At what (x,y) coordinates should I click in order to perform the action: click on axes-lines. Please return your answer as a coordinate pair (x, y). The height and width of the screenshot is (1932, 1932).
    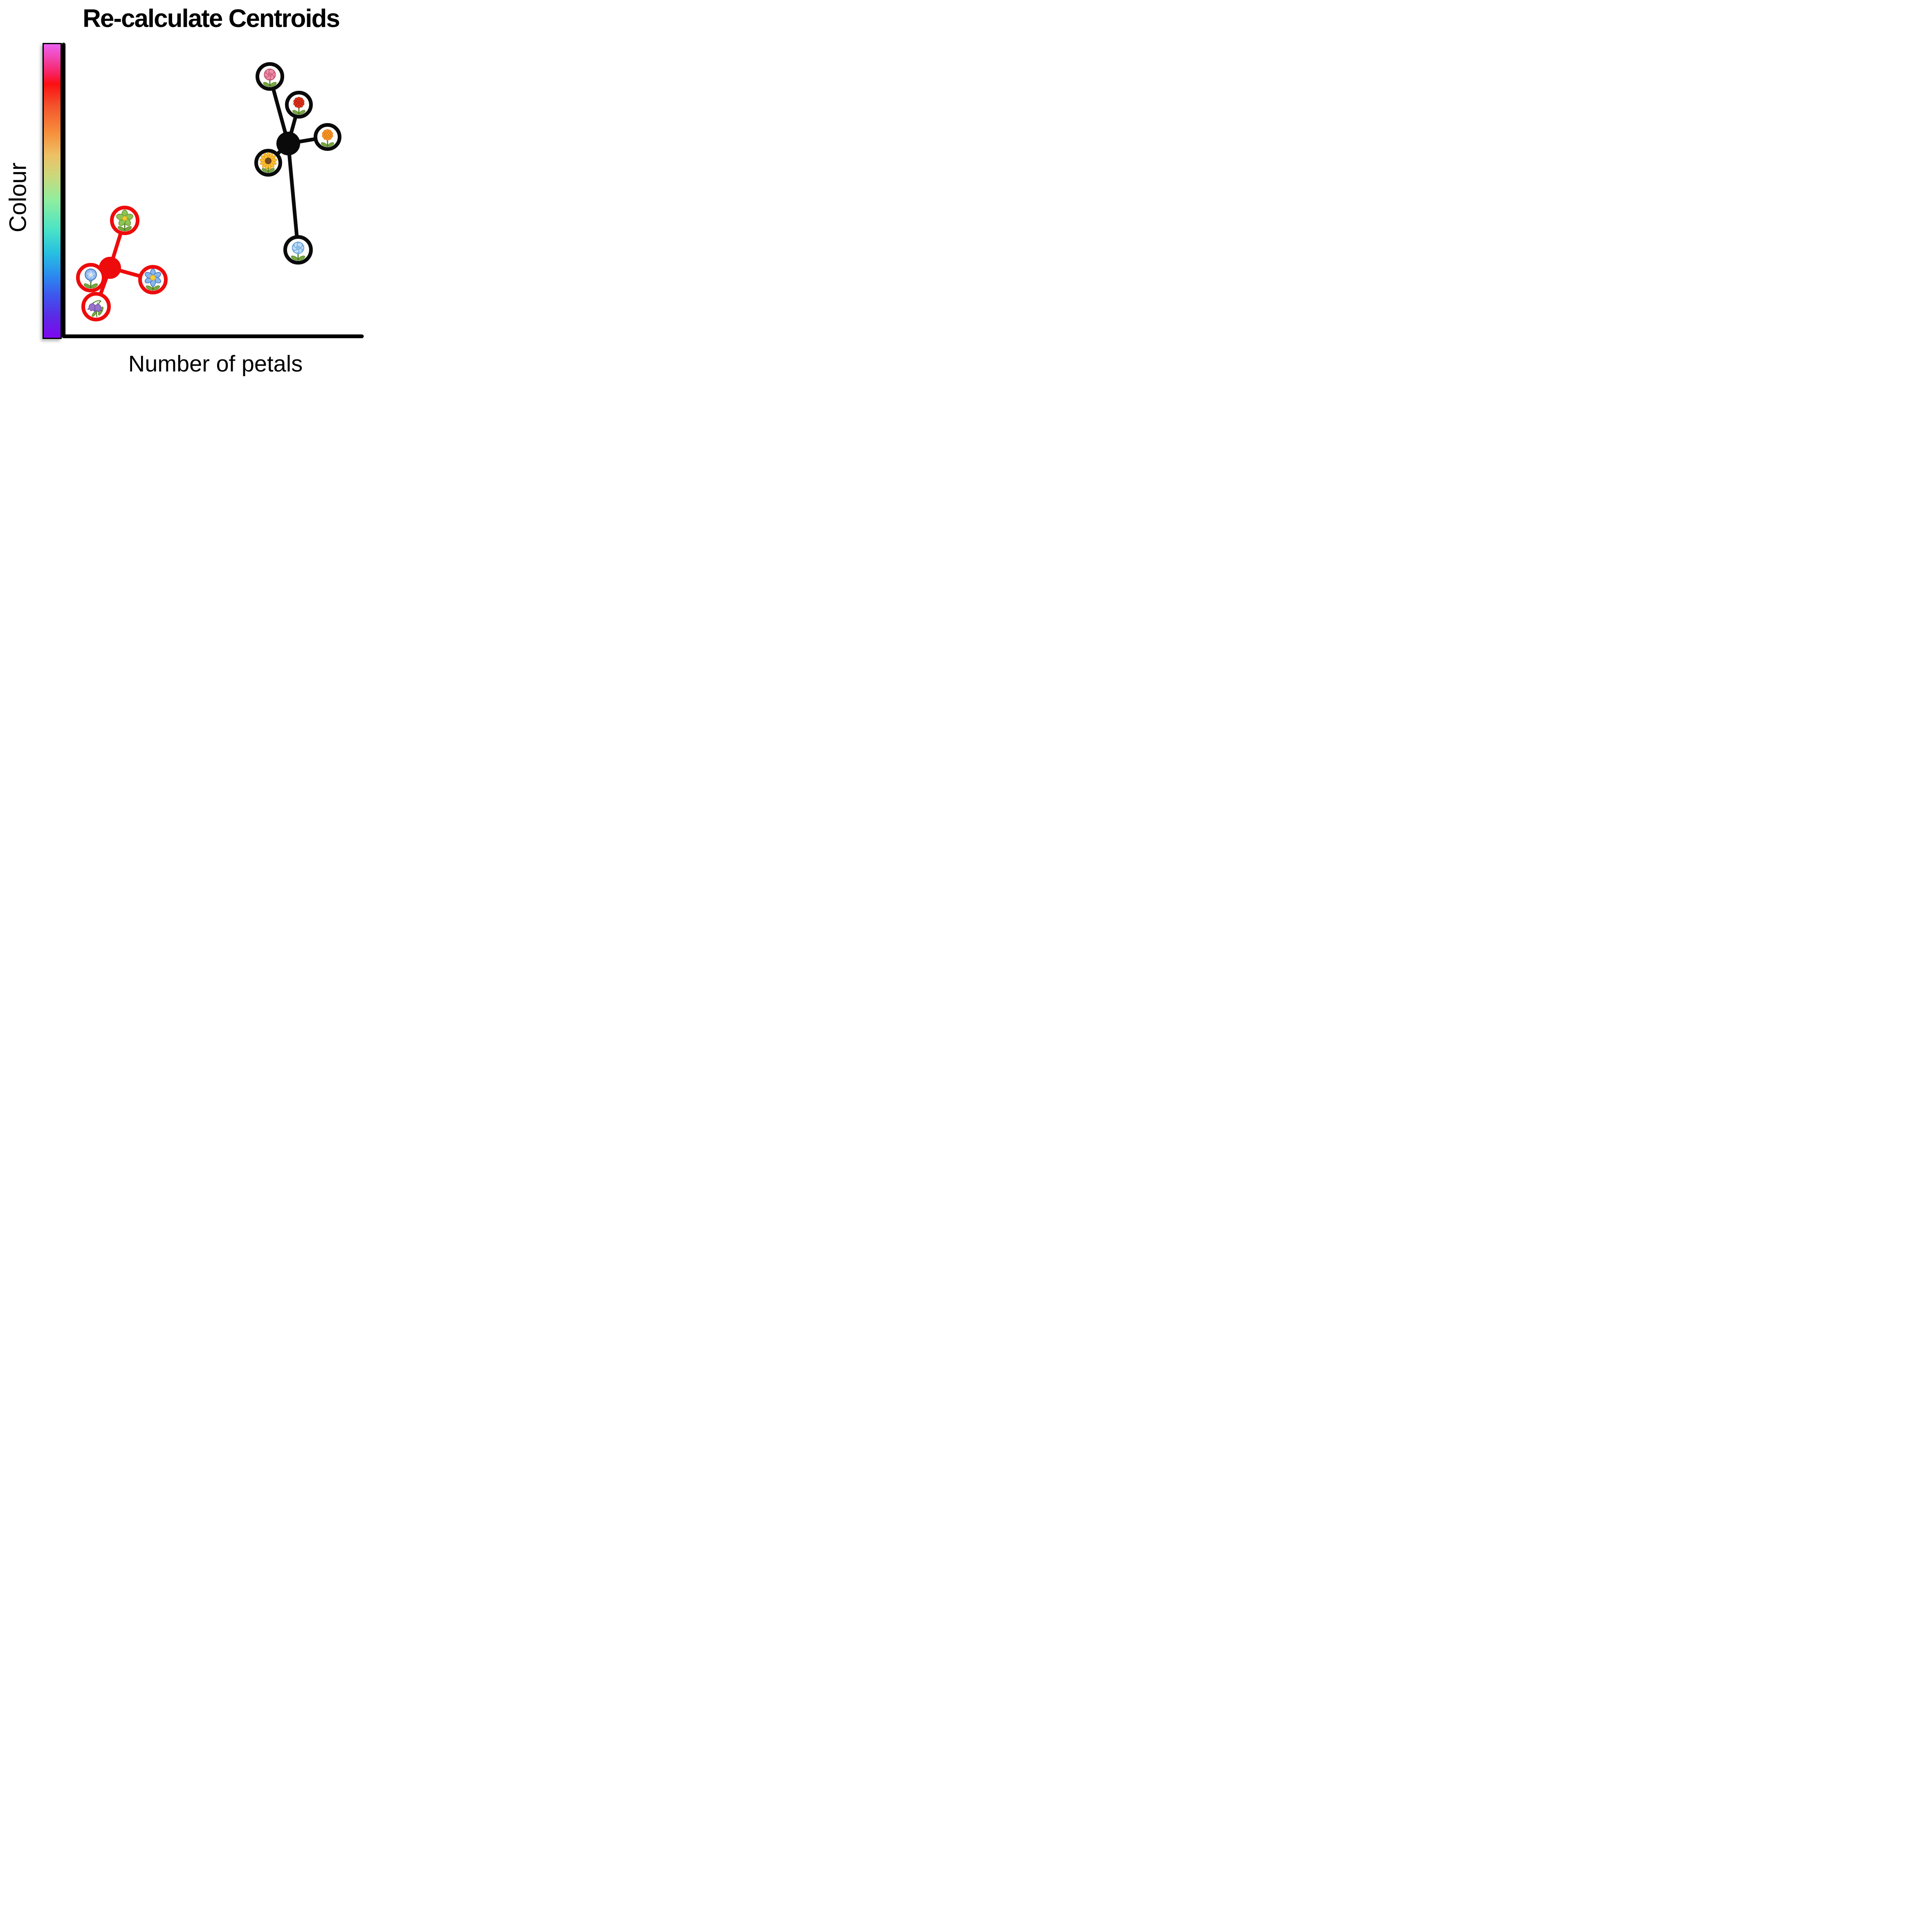
    Looking at the image, I should click on (213, 191).